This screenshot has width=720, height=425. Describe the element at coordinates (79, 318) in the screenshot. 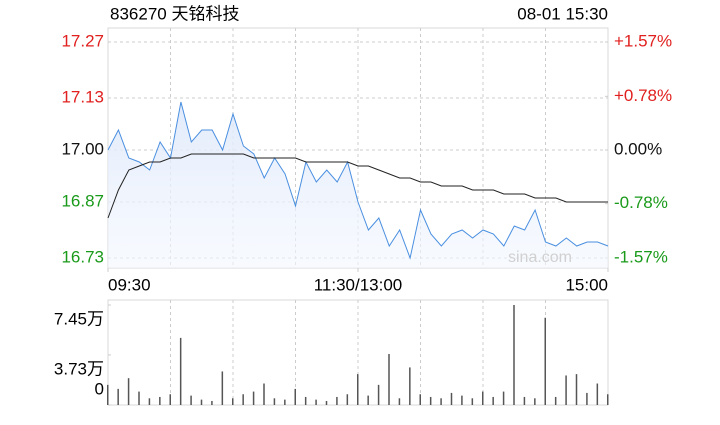

I see `vol-tick-label: 7.45万` at that location.